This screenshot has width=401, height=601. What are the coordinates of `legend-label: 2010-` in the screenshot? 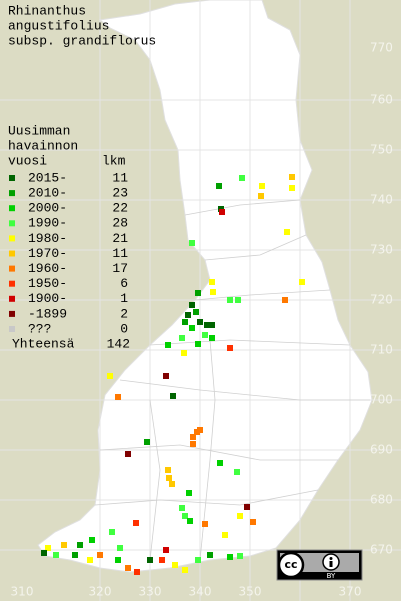 It's located at (47, 193).